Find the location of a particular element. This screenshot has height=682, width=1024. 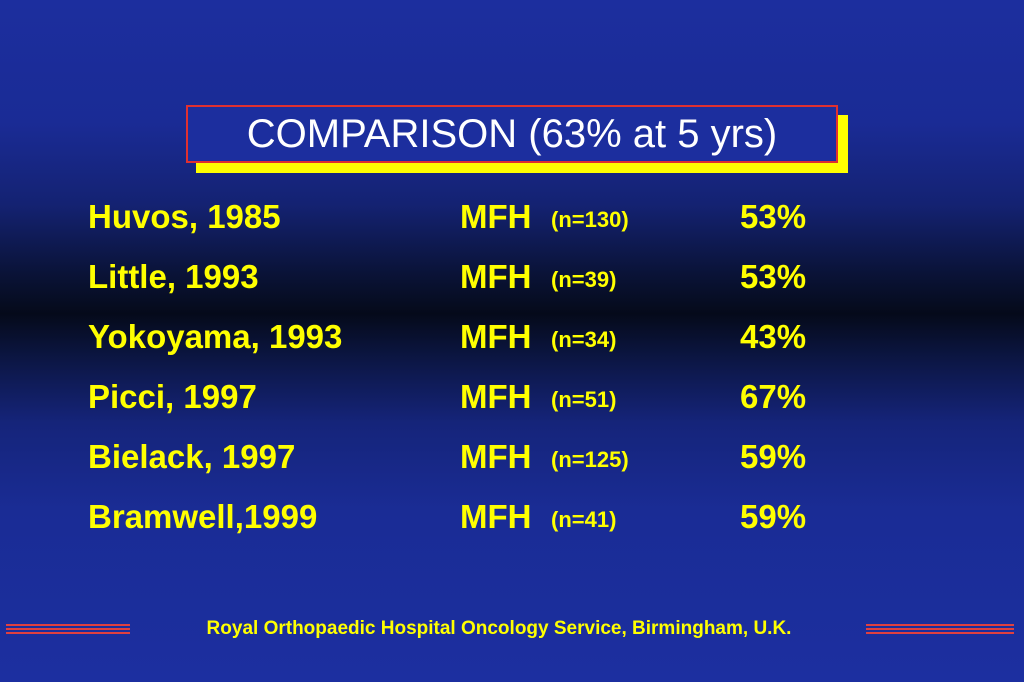

table-row: Little, 1993 MFH (n=39) 53% is located at coordinates (512, 288).